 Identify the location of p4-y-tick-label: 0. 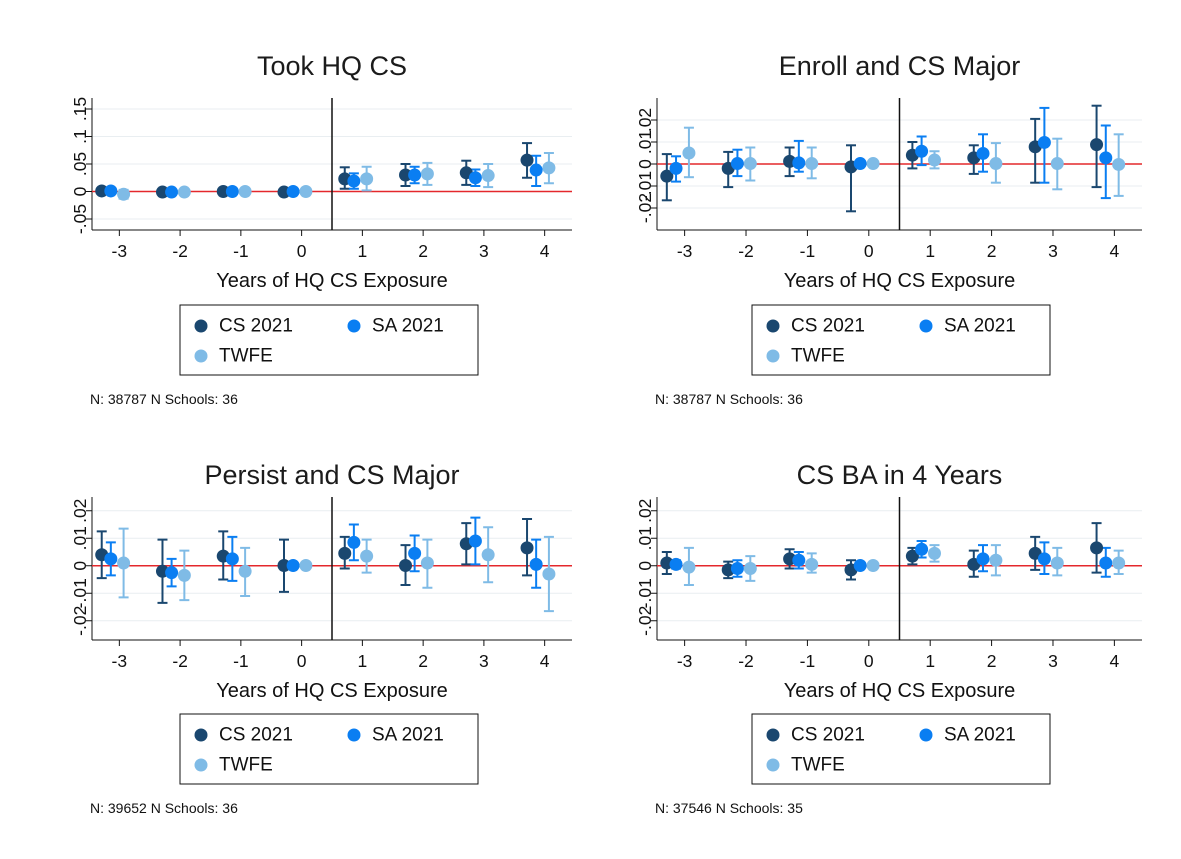
(645, 566).